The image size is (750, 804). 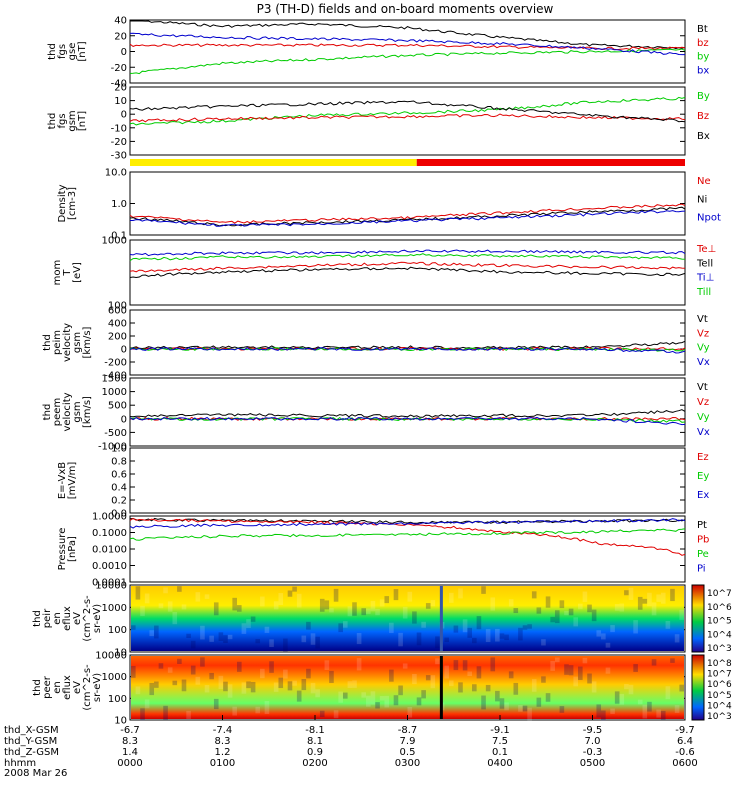 I want to click on ytick-label: 40, so click(x=120, y=21).